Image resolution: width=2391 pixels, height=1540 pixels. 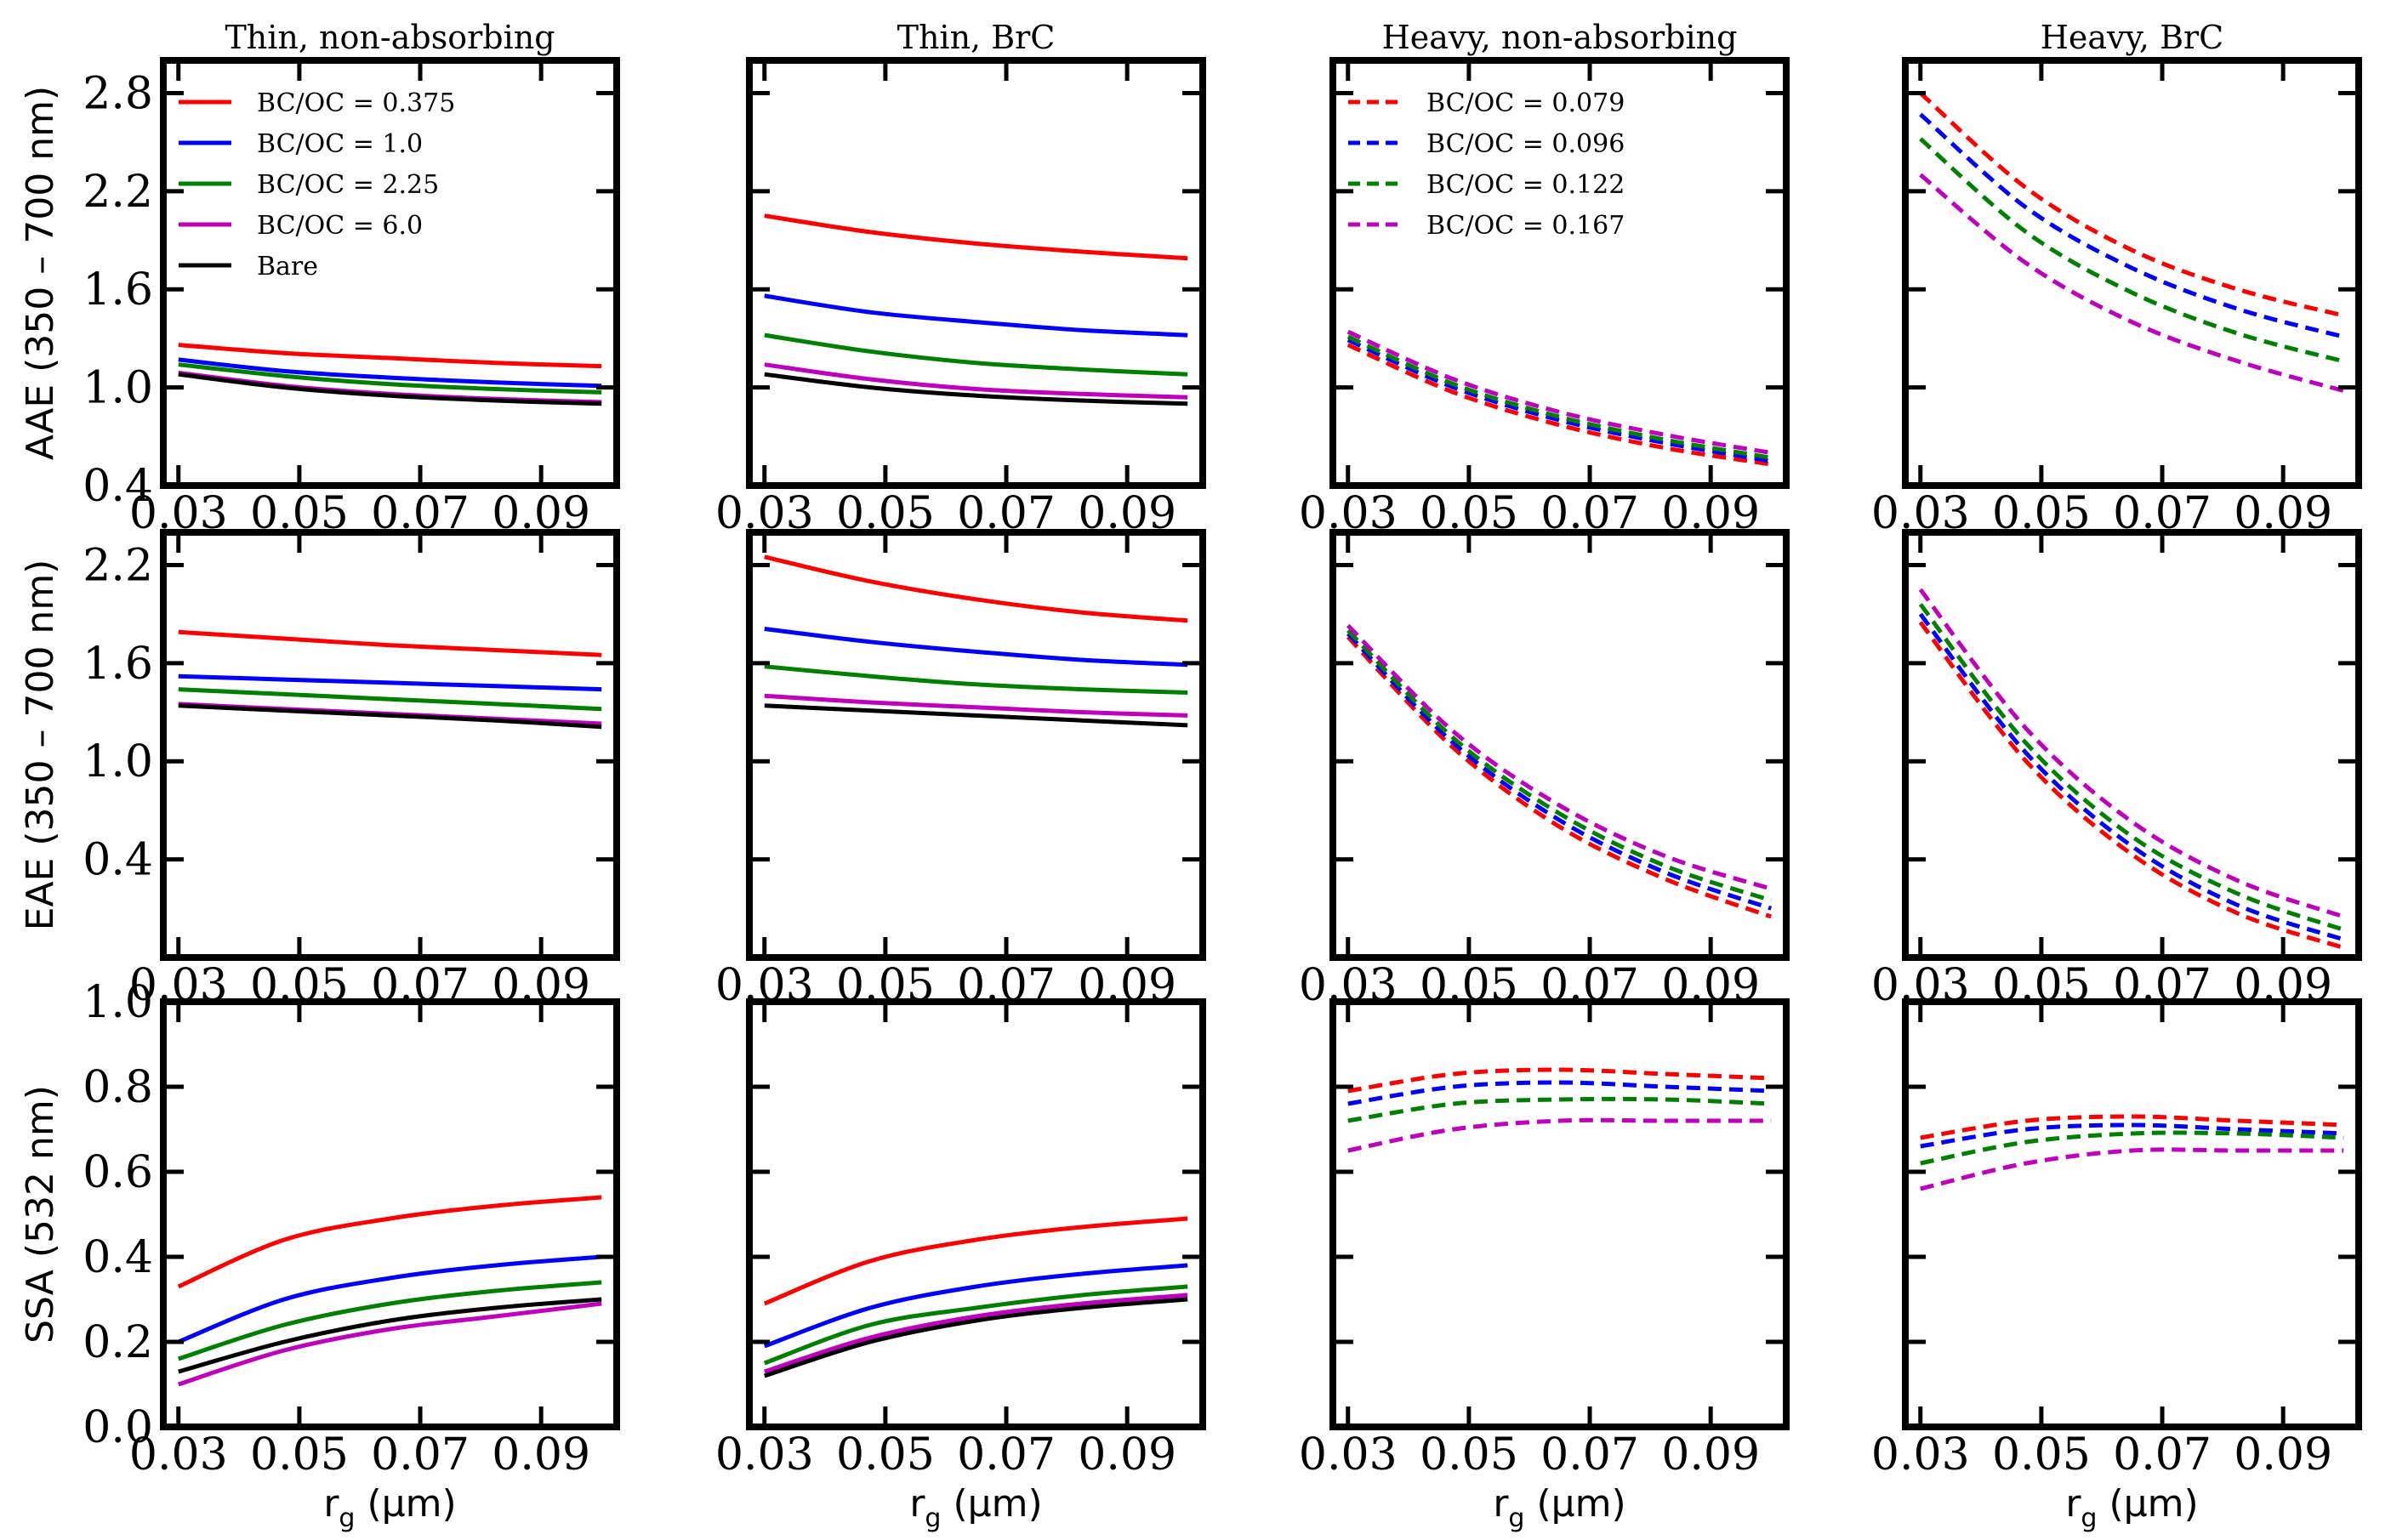 I want to click on panel-title: Heavy, BrC, so click(x=2132, y=37).